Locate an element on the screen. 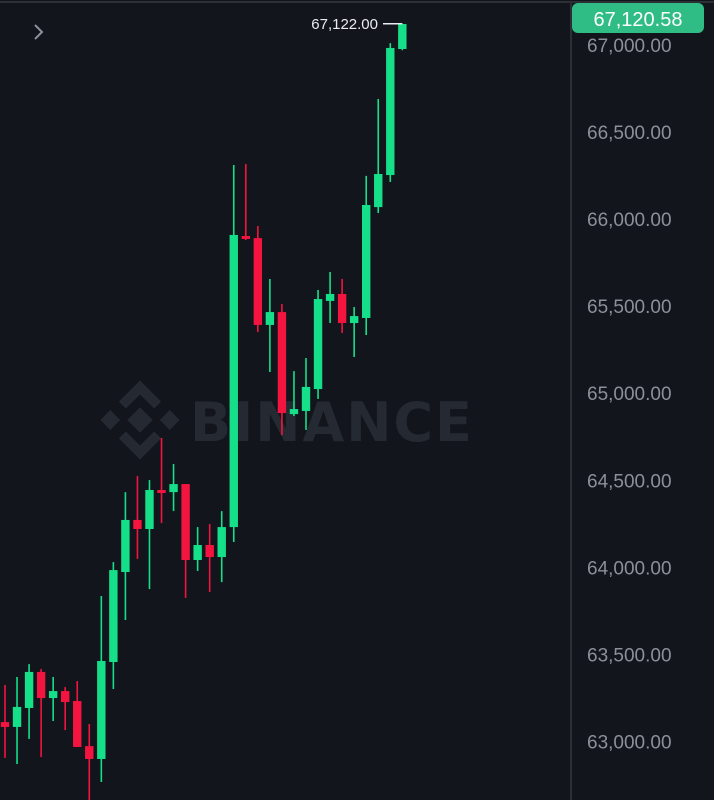 This screenshot has height=800, width=714. y-tick-label: 64,500.00 is located at coordinates (629, 481).